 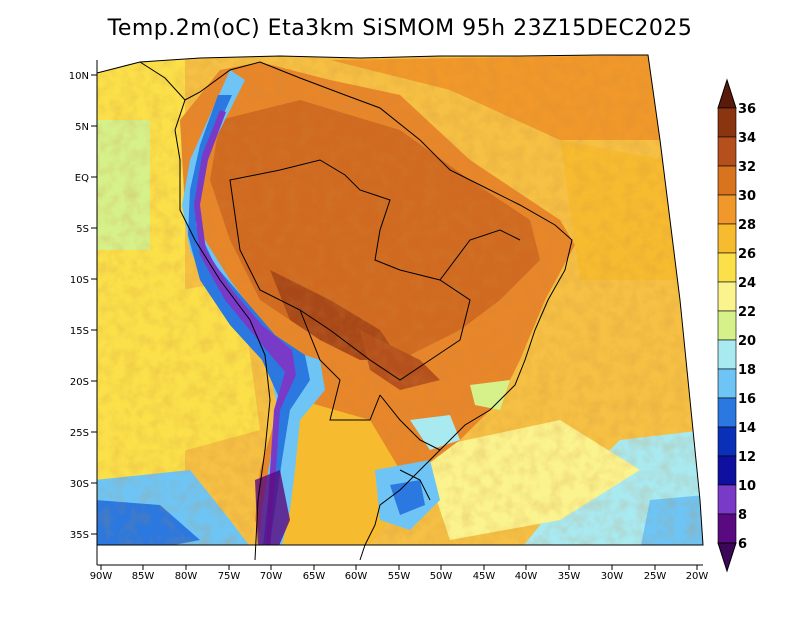 What do you see at coordinates (356, 576) in the screenshot?
I see `lon-label: 60W` at bounding box center [356, 576].